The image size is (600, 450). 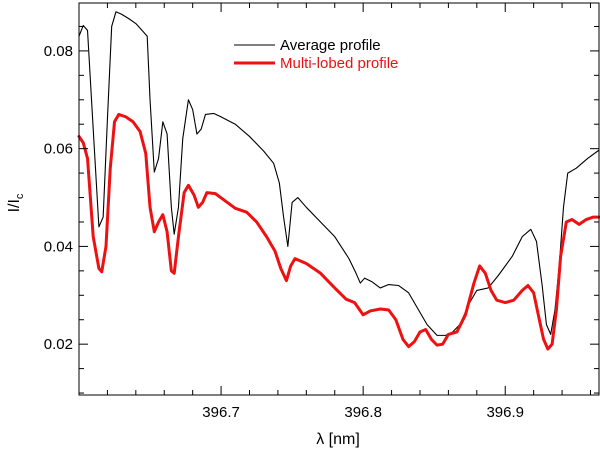 I want to click on x-tick-label-1: 396.8, so click(x=363, y=412).